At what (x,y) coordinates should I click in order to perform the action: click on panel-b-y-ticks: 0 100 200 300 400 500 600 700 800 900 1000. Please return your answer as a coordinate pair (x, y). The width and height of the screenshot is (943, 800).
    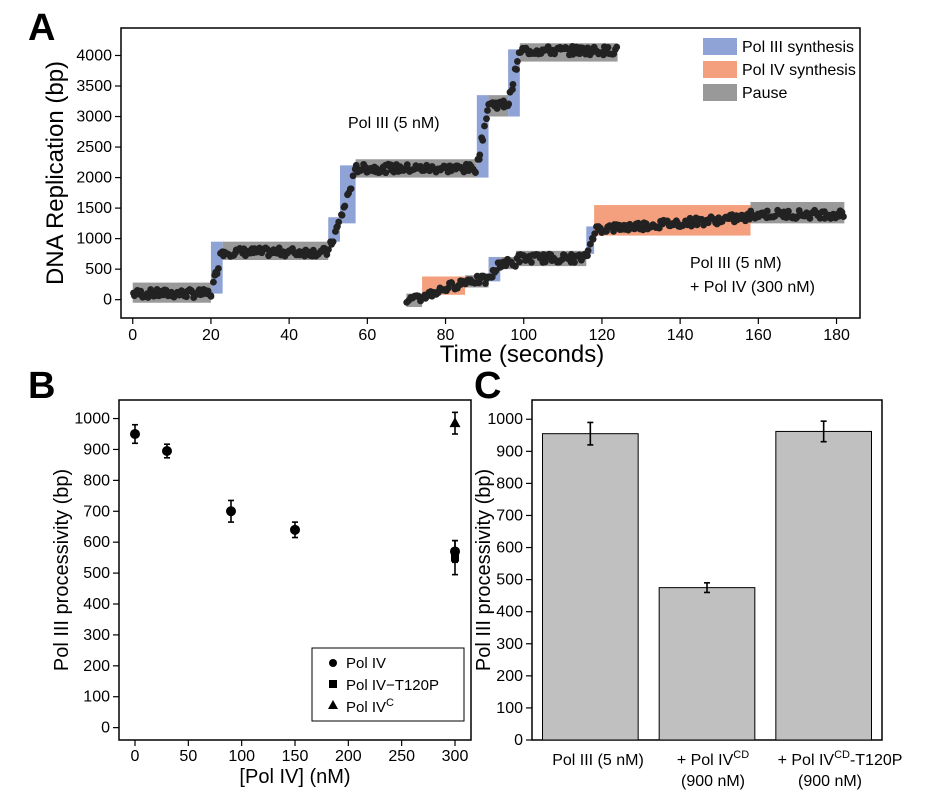
    Looking at the image, I should click on (96, 574).